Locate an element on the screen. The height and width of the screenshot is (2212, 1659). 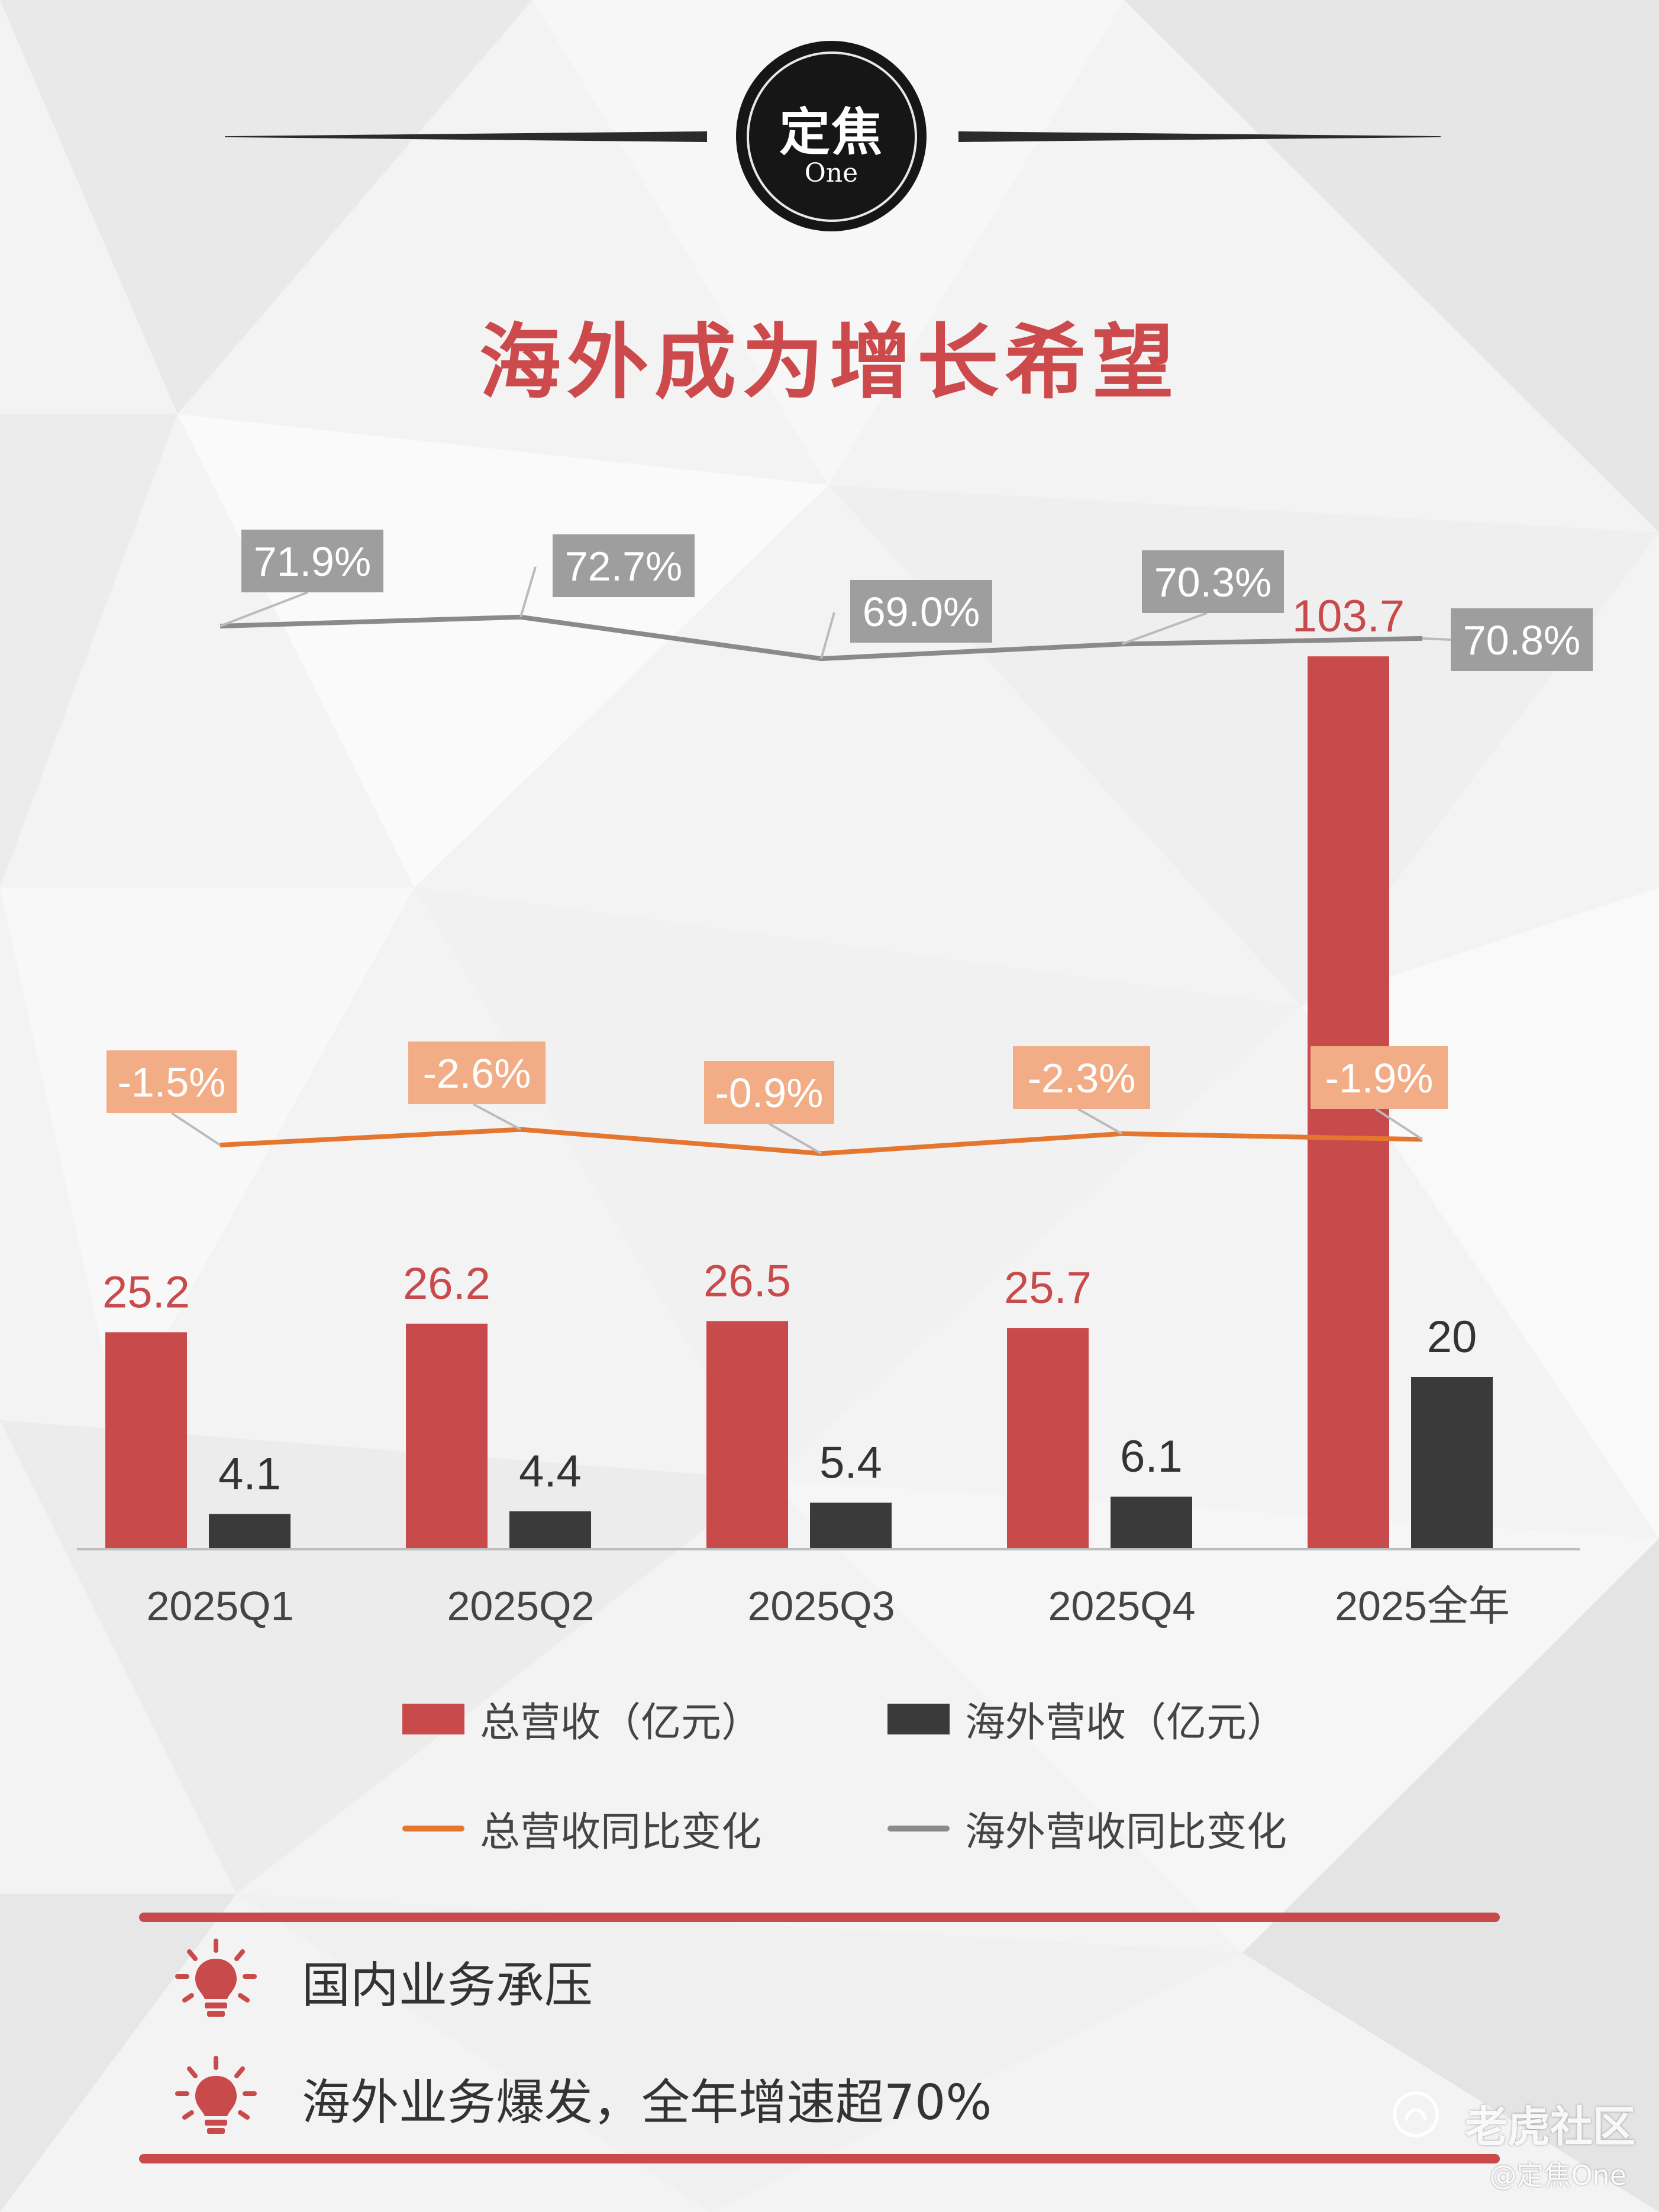
total-yoy-label-4: -2.3% is located at coordinates (1082, 1078).